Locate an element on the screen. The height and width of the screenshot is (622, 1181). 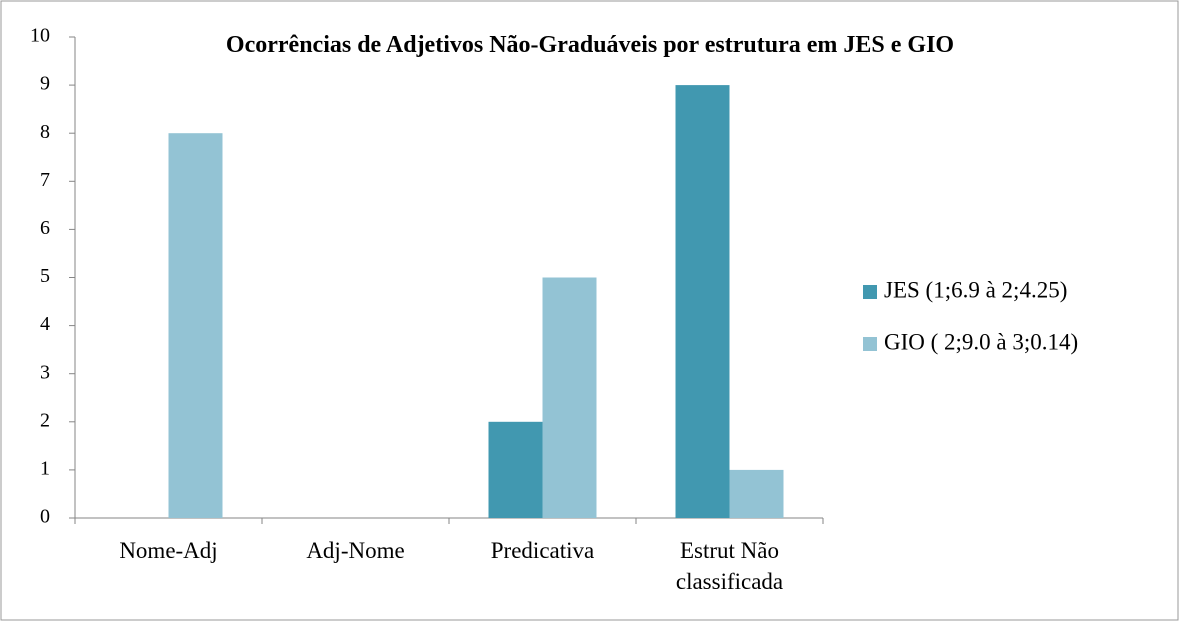
y-tick-label: 2 is located at coordinates (45, 420).